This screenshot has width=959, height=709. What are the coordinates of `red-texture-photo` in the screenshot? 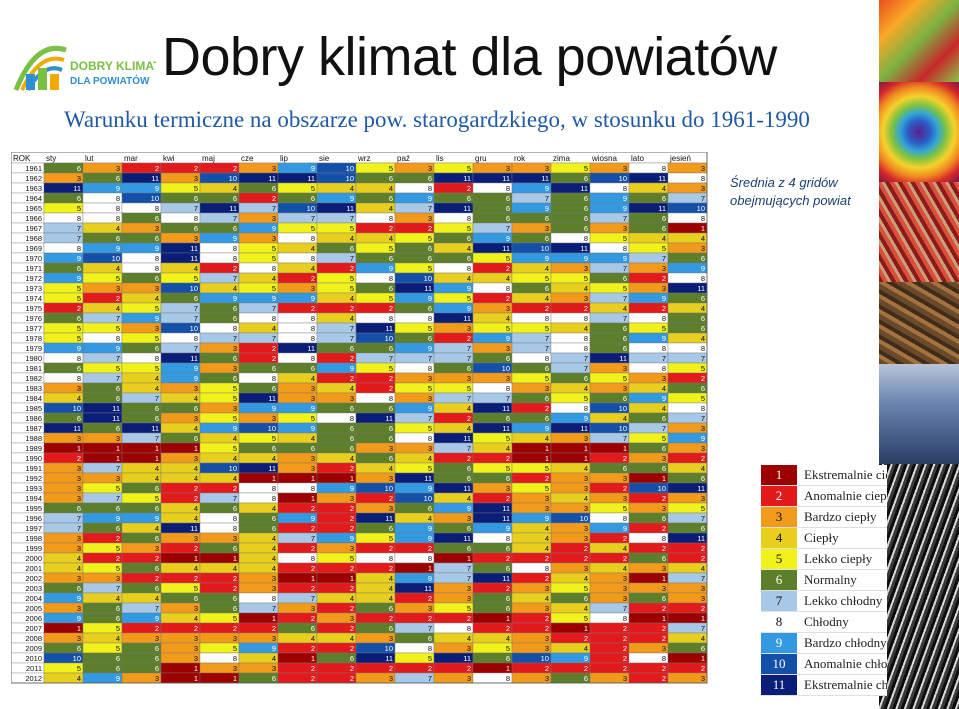 It's located at (919, 232).